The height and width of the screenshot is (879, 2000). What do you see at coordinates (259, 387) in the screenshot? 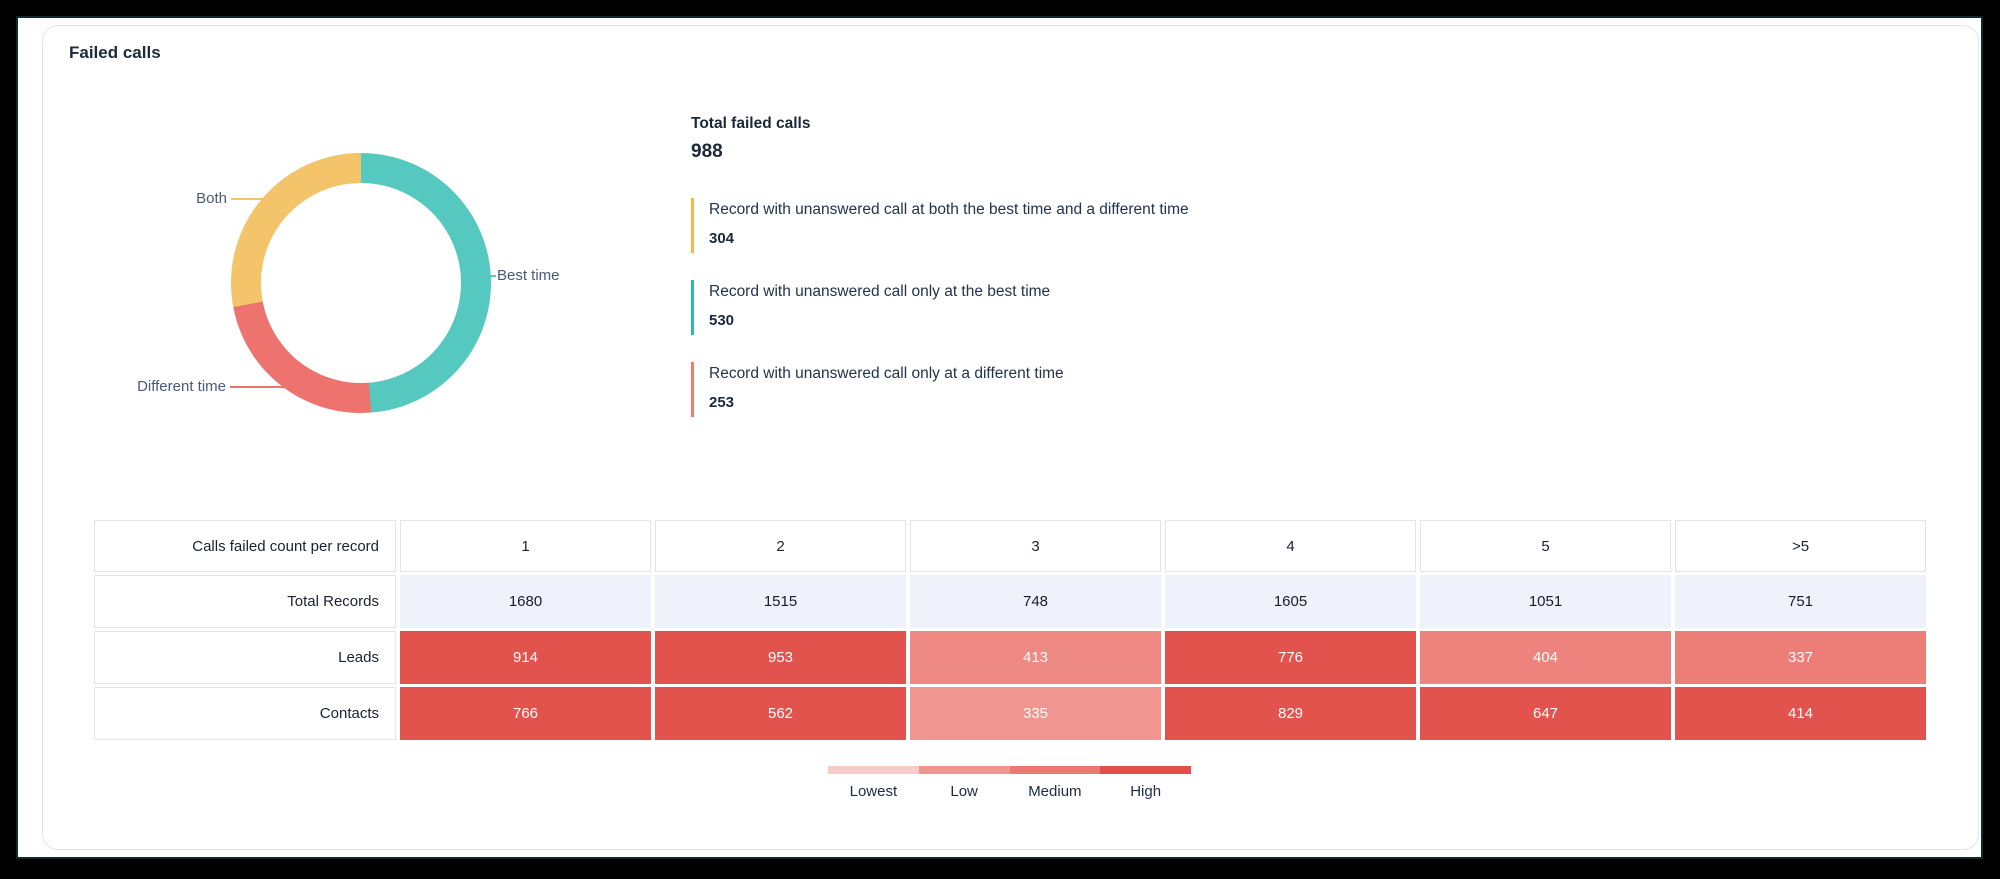
I see `different-time-callout-line` at bounding box center [259, 387].